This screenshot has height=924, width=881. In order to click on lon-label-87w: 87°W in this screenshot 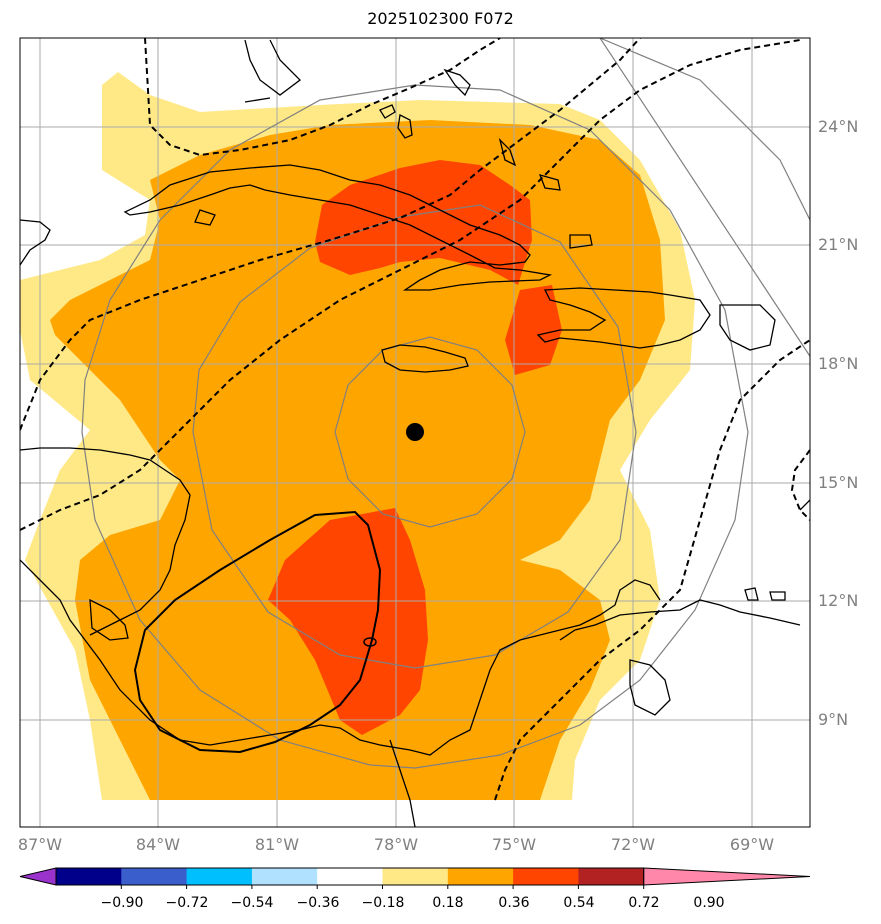, I will do `click(40, 844)`.